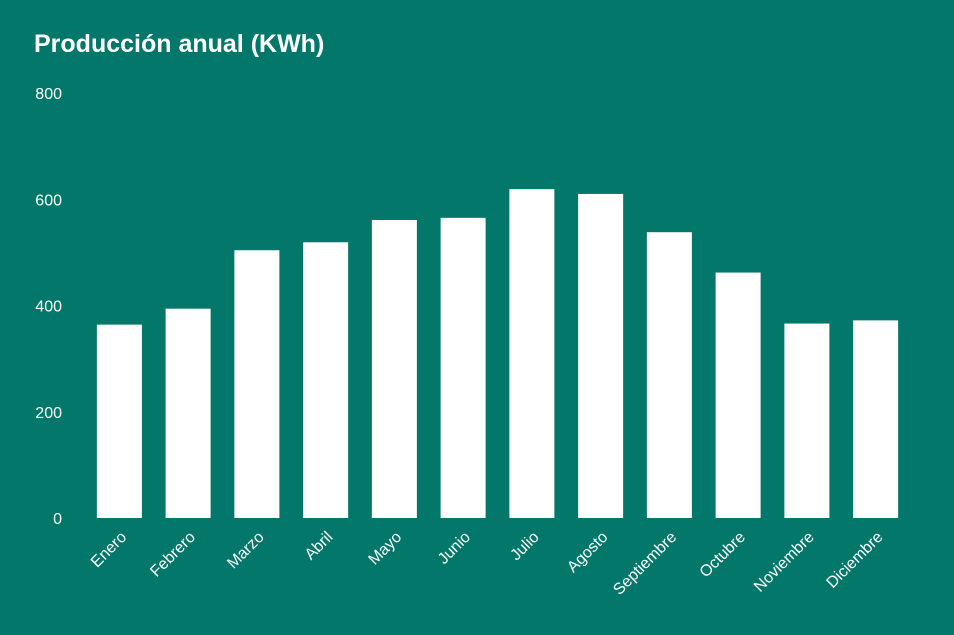 This screenshot has height=635, width=954. I want to click on y-tick-label: 400, so click(48, 307).